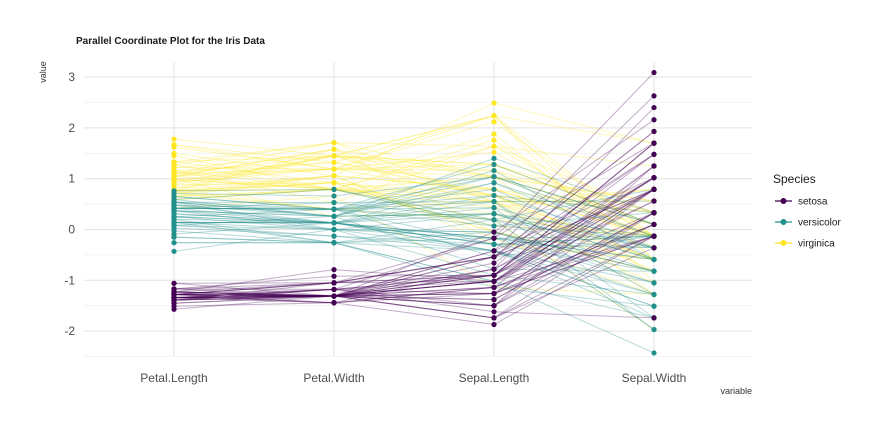 This screenshot has height=442, width=878. I want to click on x-tick-label: Sepal.Length, so click(494, 378).